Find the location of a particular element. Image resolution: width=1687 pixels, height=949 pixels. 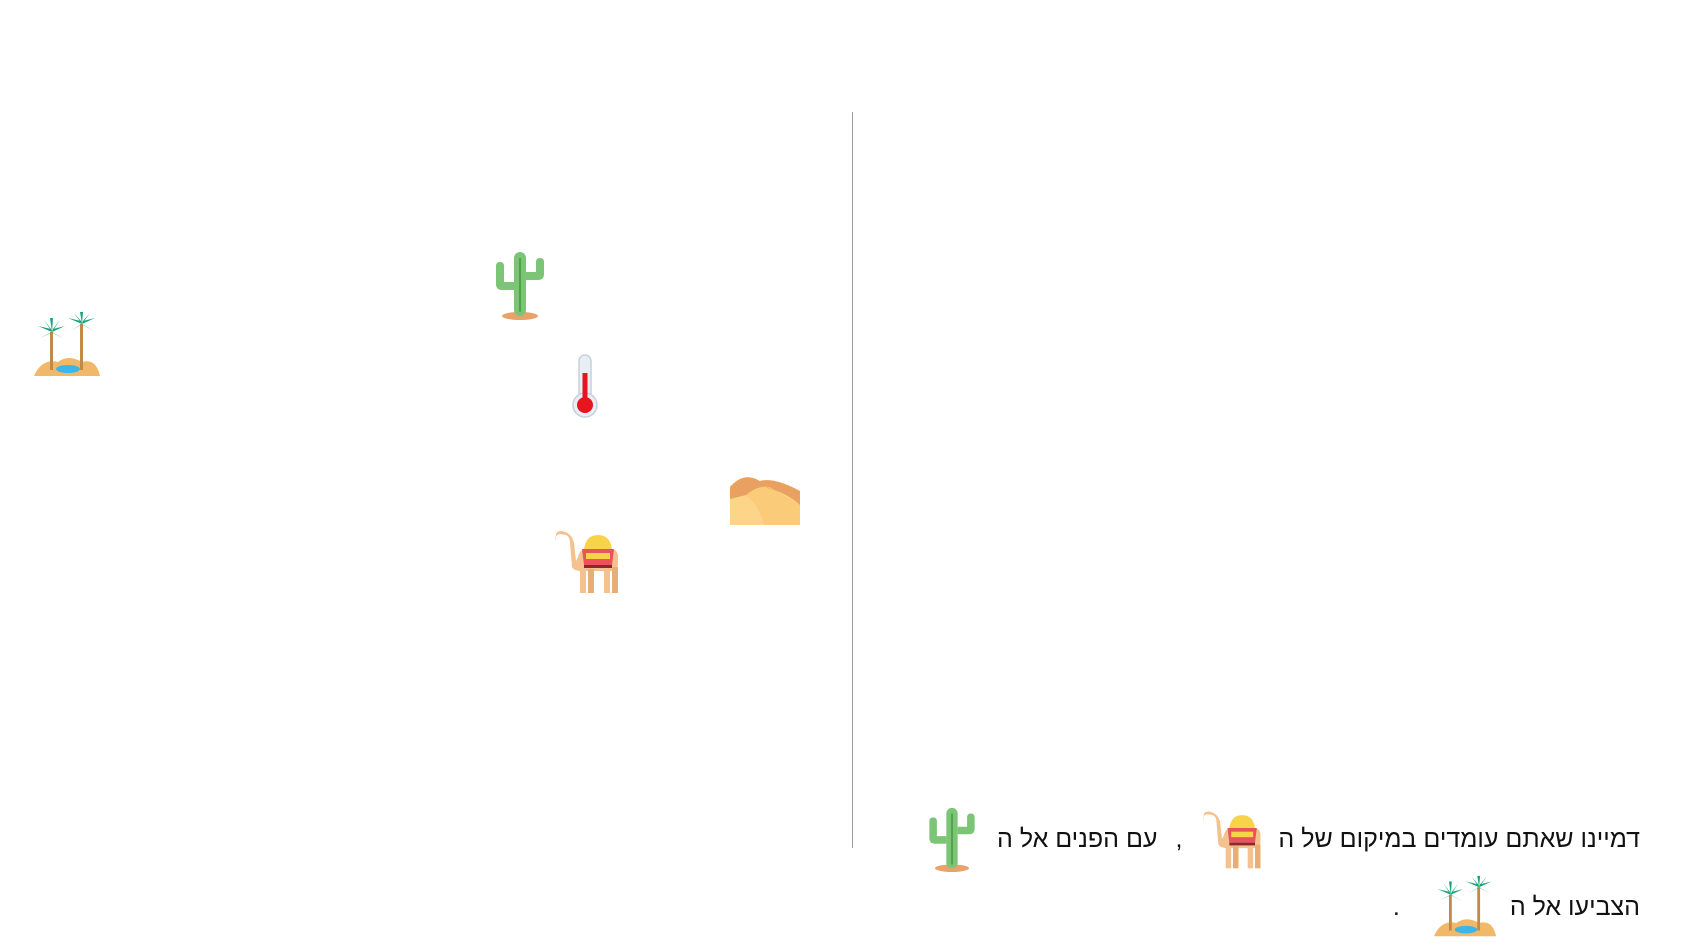

instruction-line-2: הצביעו אל ה . is located at coordinates (1513, 907).